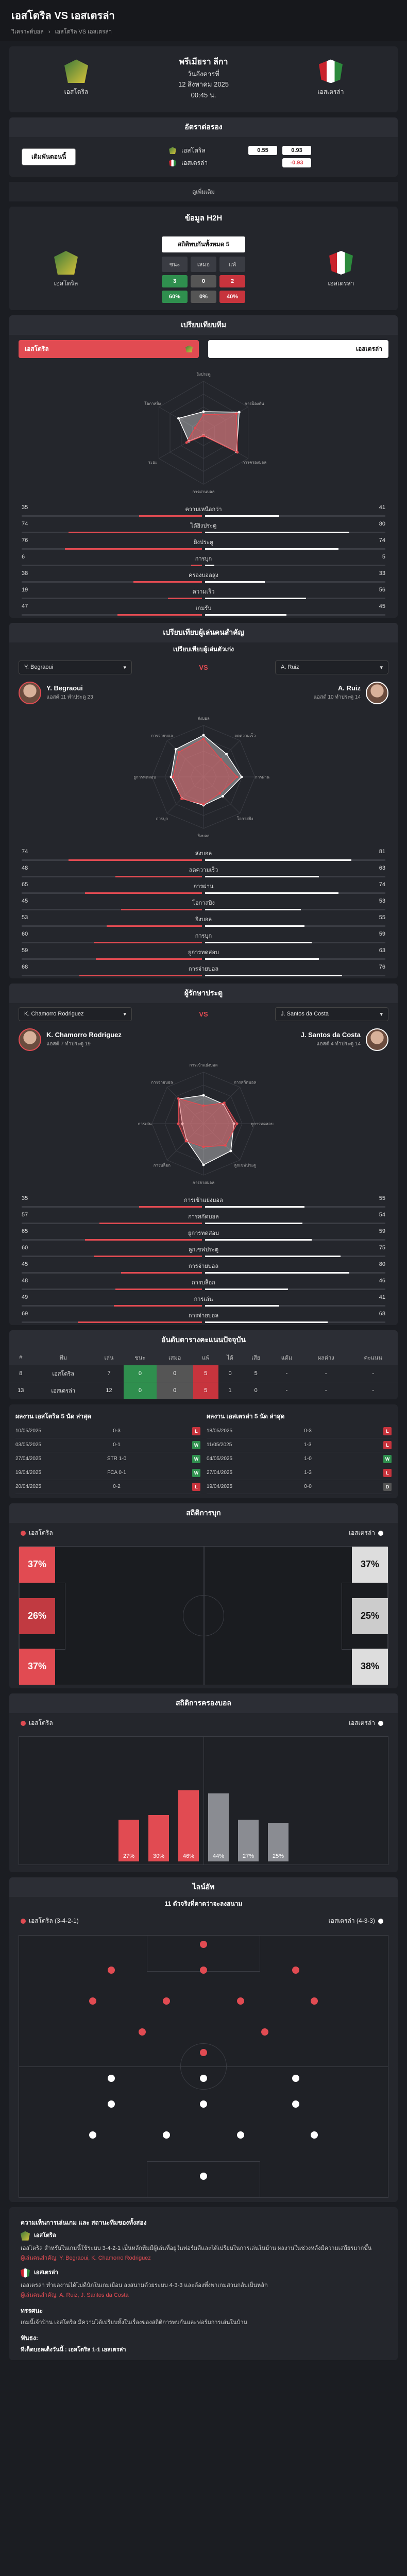  What do you see at coordinates (203, 718) in the screenshot?
I see `radar-axis-label: ส่งบอล` at bounding box center [203, 718].